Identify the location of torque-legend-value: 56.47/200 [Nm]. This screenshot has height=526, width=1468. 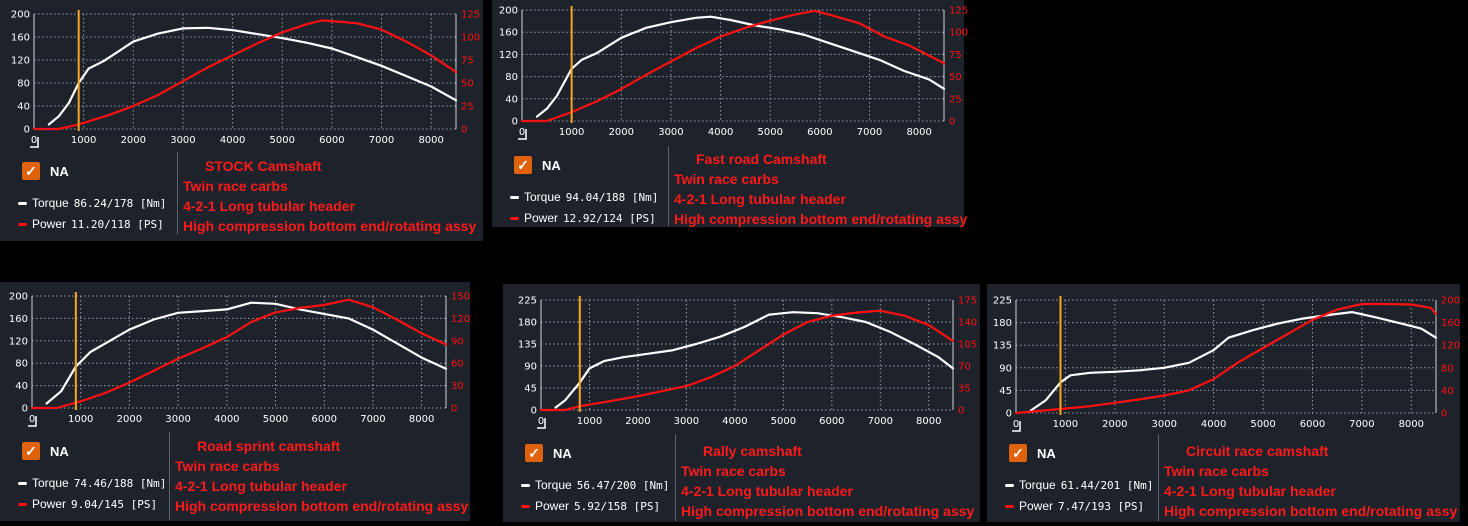
(623, 485).